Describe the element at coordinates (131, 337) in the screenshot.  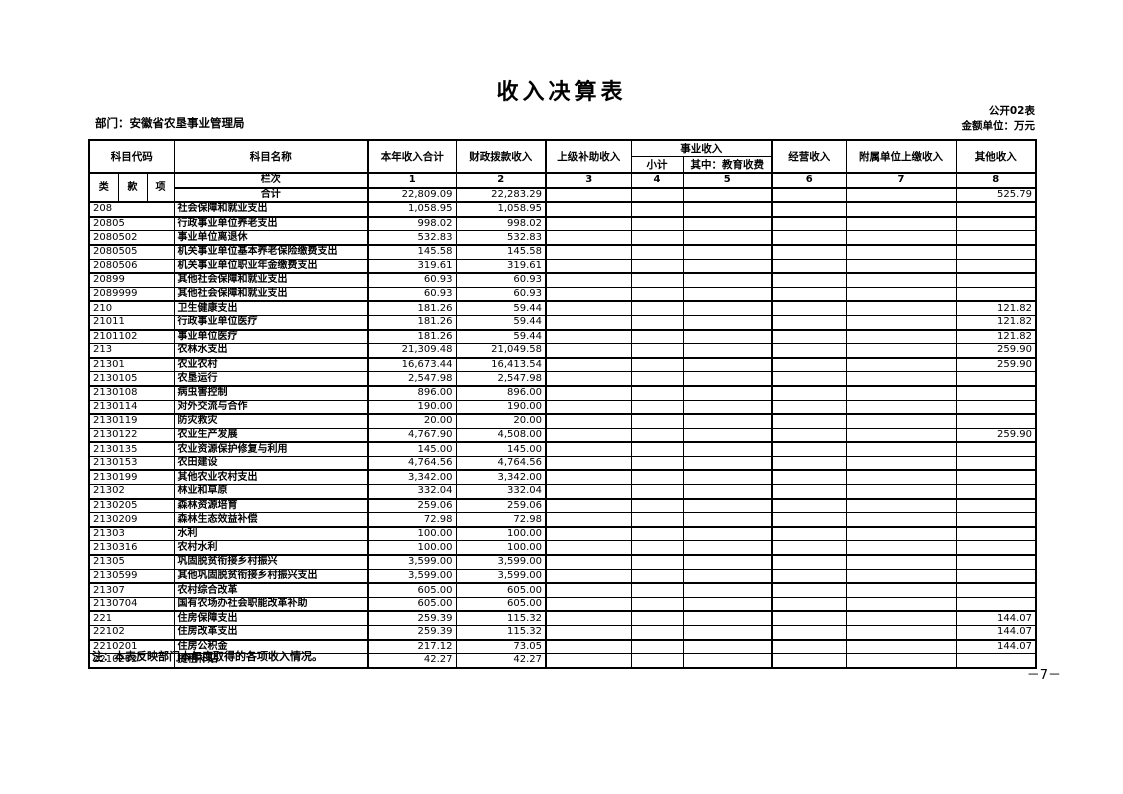
I see `subject-code-cell: 2101102` at that location.